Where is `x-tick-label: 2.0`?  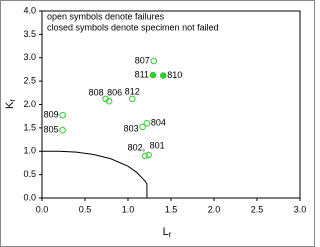
x-tick-label: 2.0 is located at coordinates (214, 209).